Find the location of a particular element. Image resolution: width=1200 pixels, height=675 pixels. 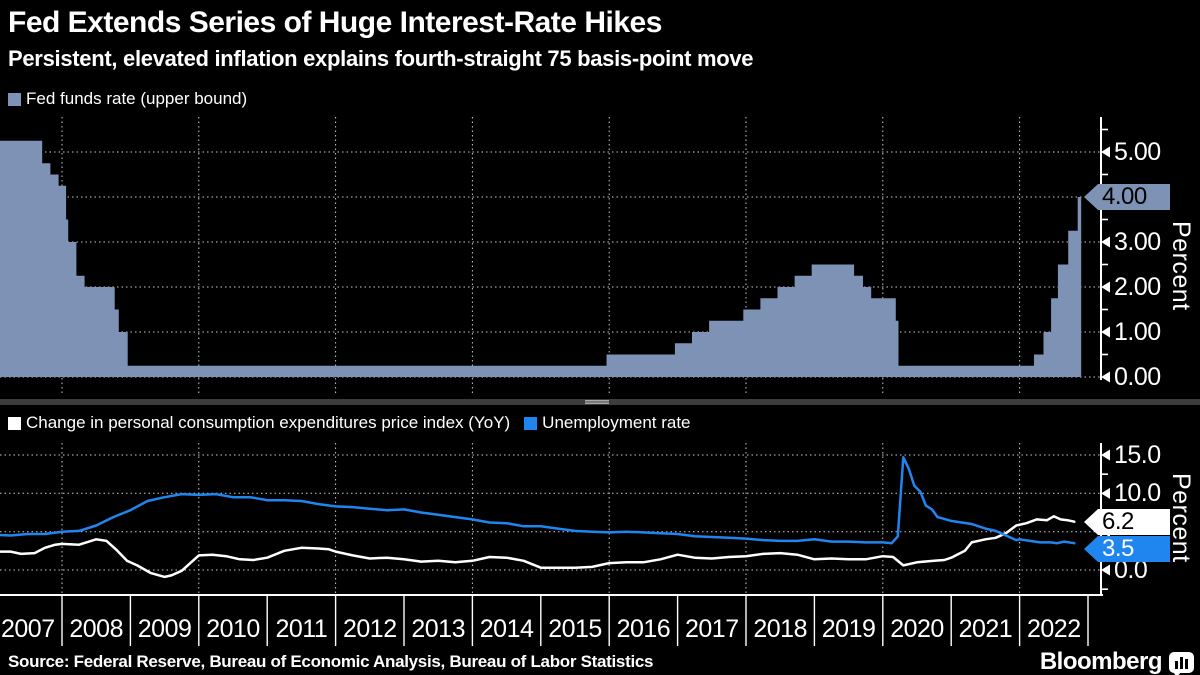

x-axis-year-label: 2017 is located at coordinates (711, 629).